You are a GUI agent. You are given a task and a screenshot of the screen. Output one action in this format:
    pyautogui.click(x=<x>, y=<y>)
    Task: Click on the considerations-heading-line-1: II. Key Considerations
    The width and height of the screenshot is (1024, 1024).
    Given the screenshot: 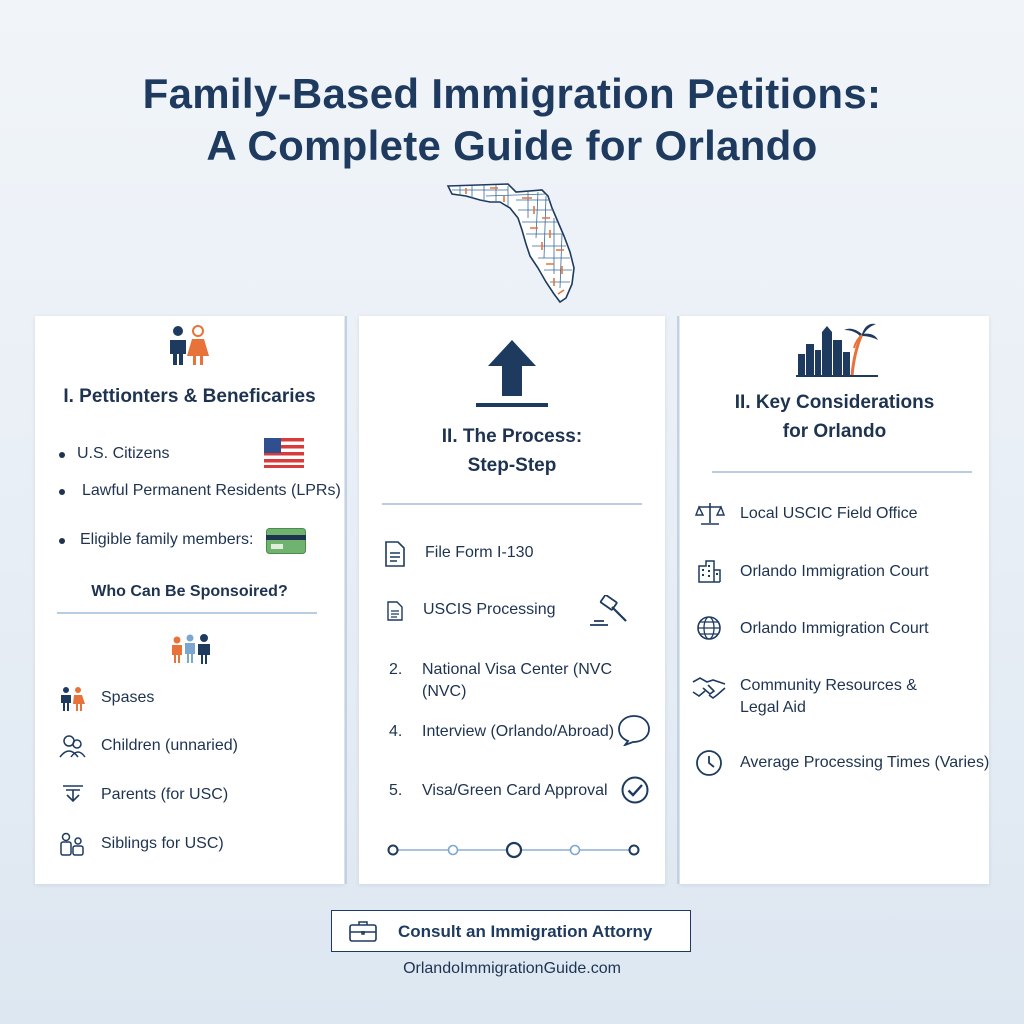 What is the action you would take?
    pyautogui.click(x=834, y=402)
    